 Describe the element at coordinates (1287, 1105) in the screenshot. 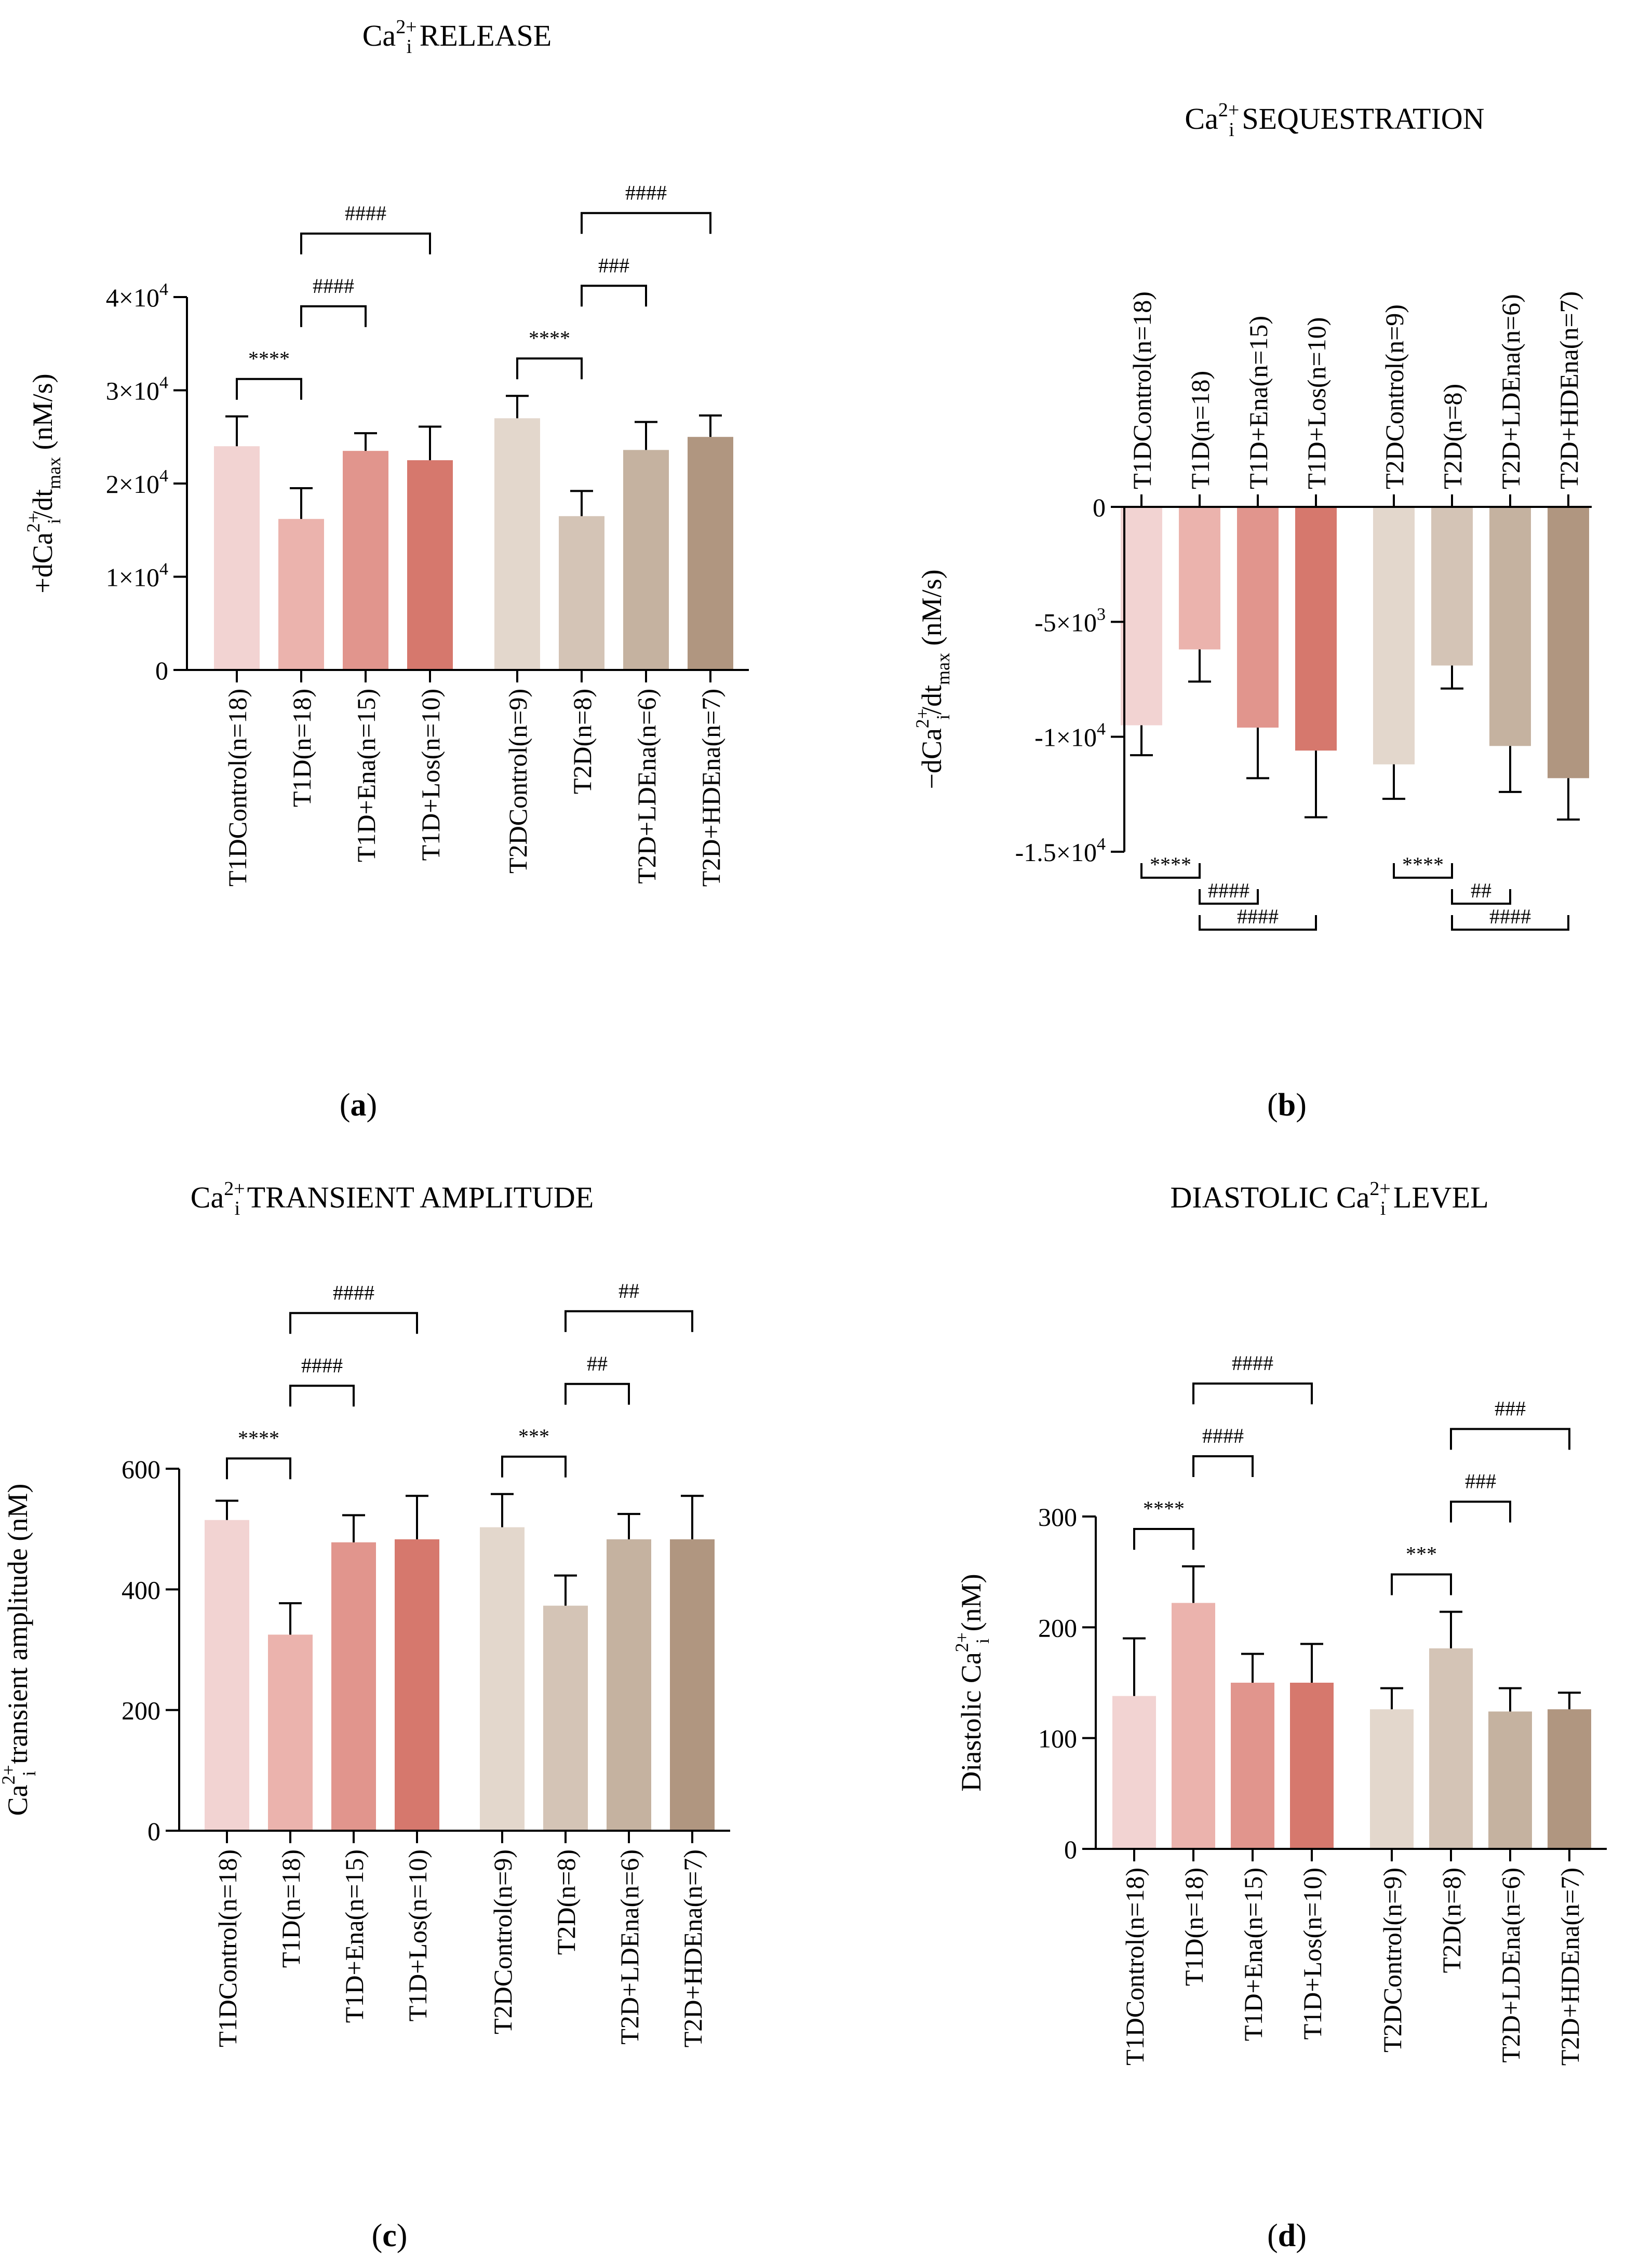

I see `panel-label: (b)` at that location.